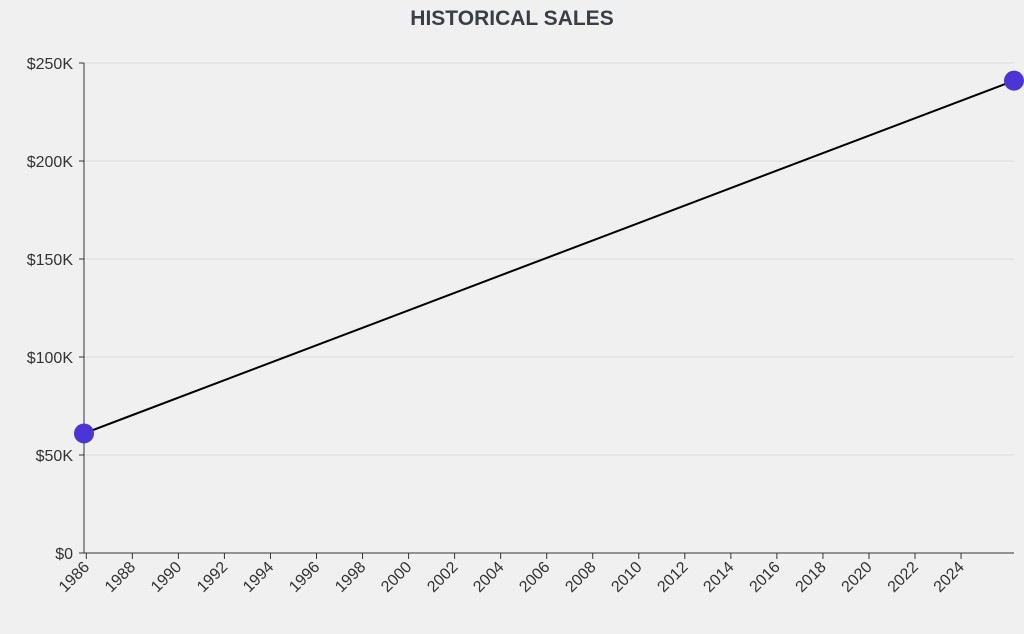 Image resolution: width=1024 pixels, height=634 pixels. I want to click on x-tick-label-5: 1996, so click(304, 577).